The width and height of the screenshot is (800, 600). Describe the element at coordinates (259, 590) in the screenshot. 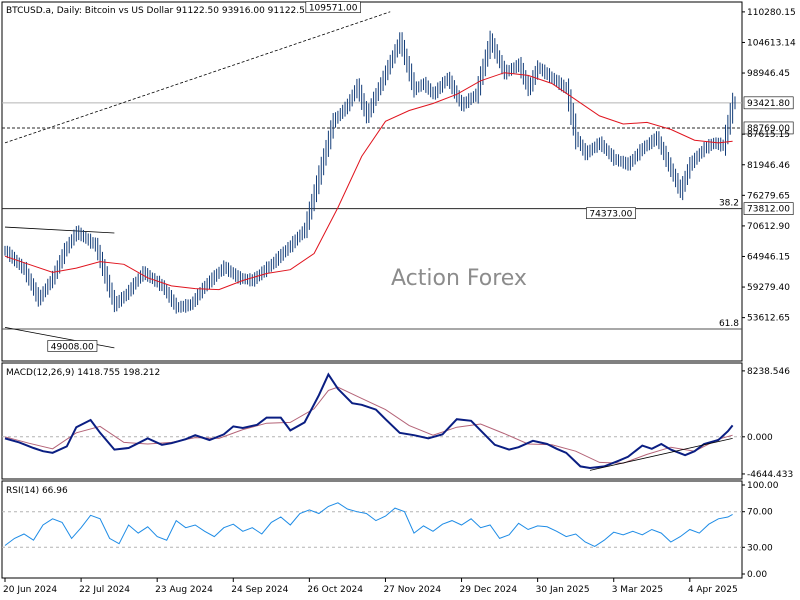

I see `x-tick-label-3: 24 Sep 2024` at that location.